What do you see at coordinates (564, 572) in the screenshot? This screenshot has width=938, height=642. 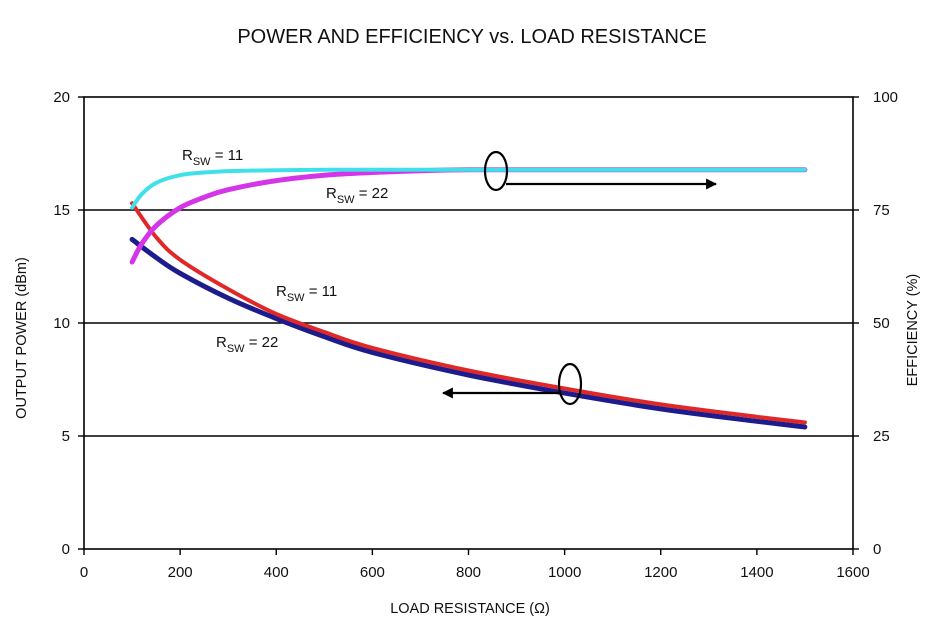 I see `x-tick-label: 1000` at bounding box center [564, 572].